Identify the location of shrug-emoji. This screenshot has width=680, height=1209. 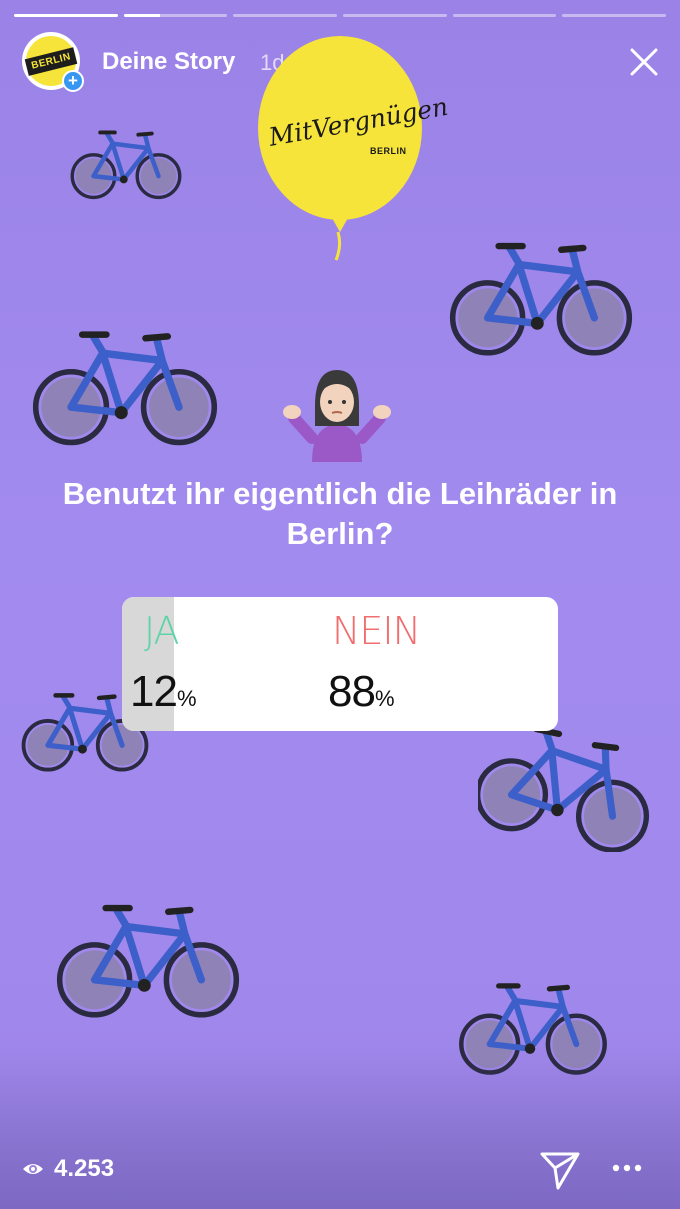
(337, 416).